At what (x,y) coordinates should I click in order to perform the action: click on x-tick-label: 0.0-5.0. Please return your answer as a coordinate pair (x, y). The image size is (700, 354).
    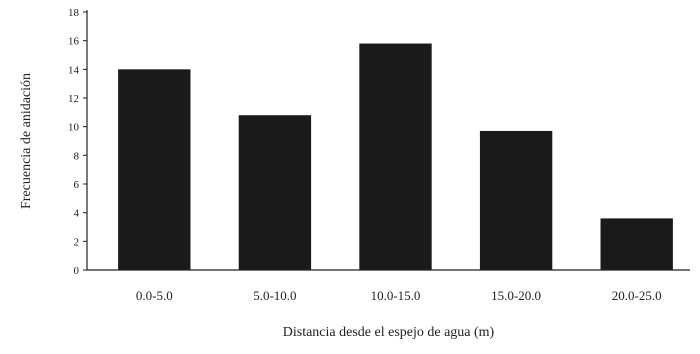
    Looking at the image, I should click on (154, 295).